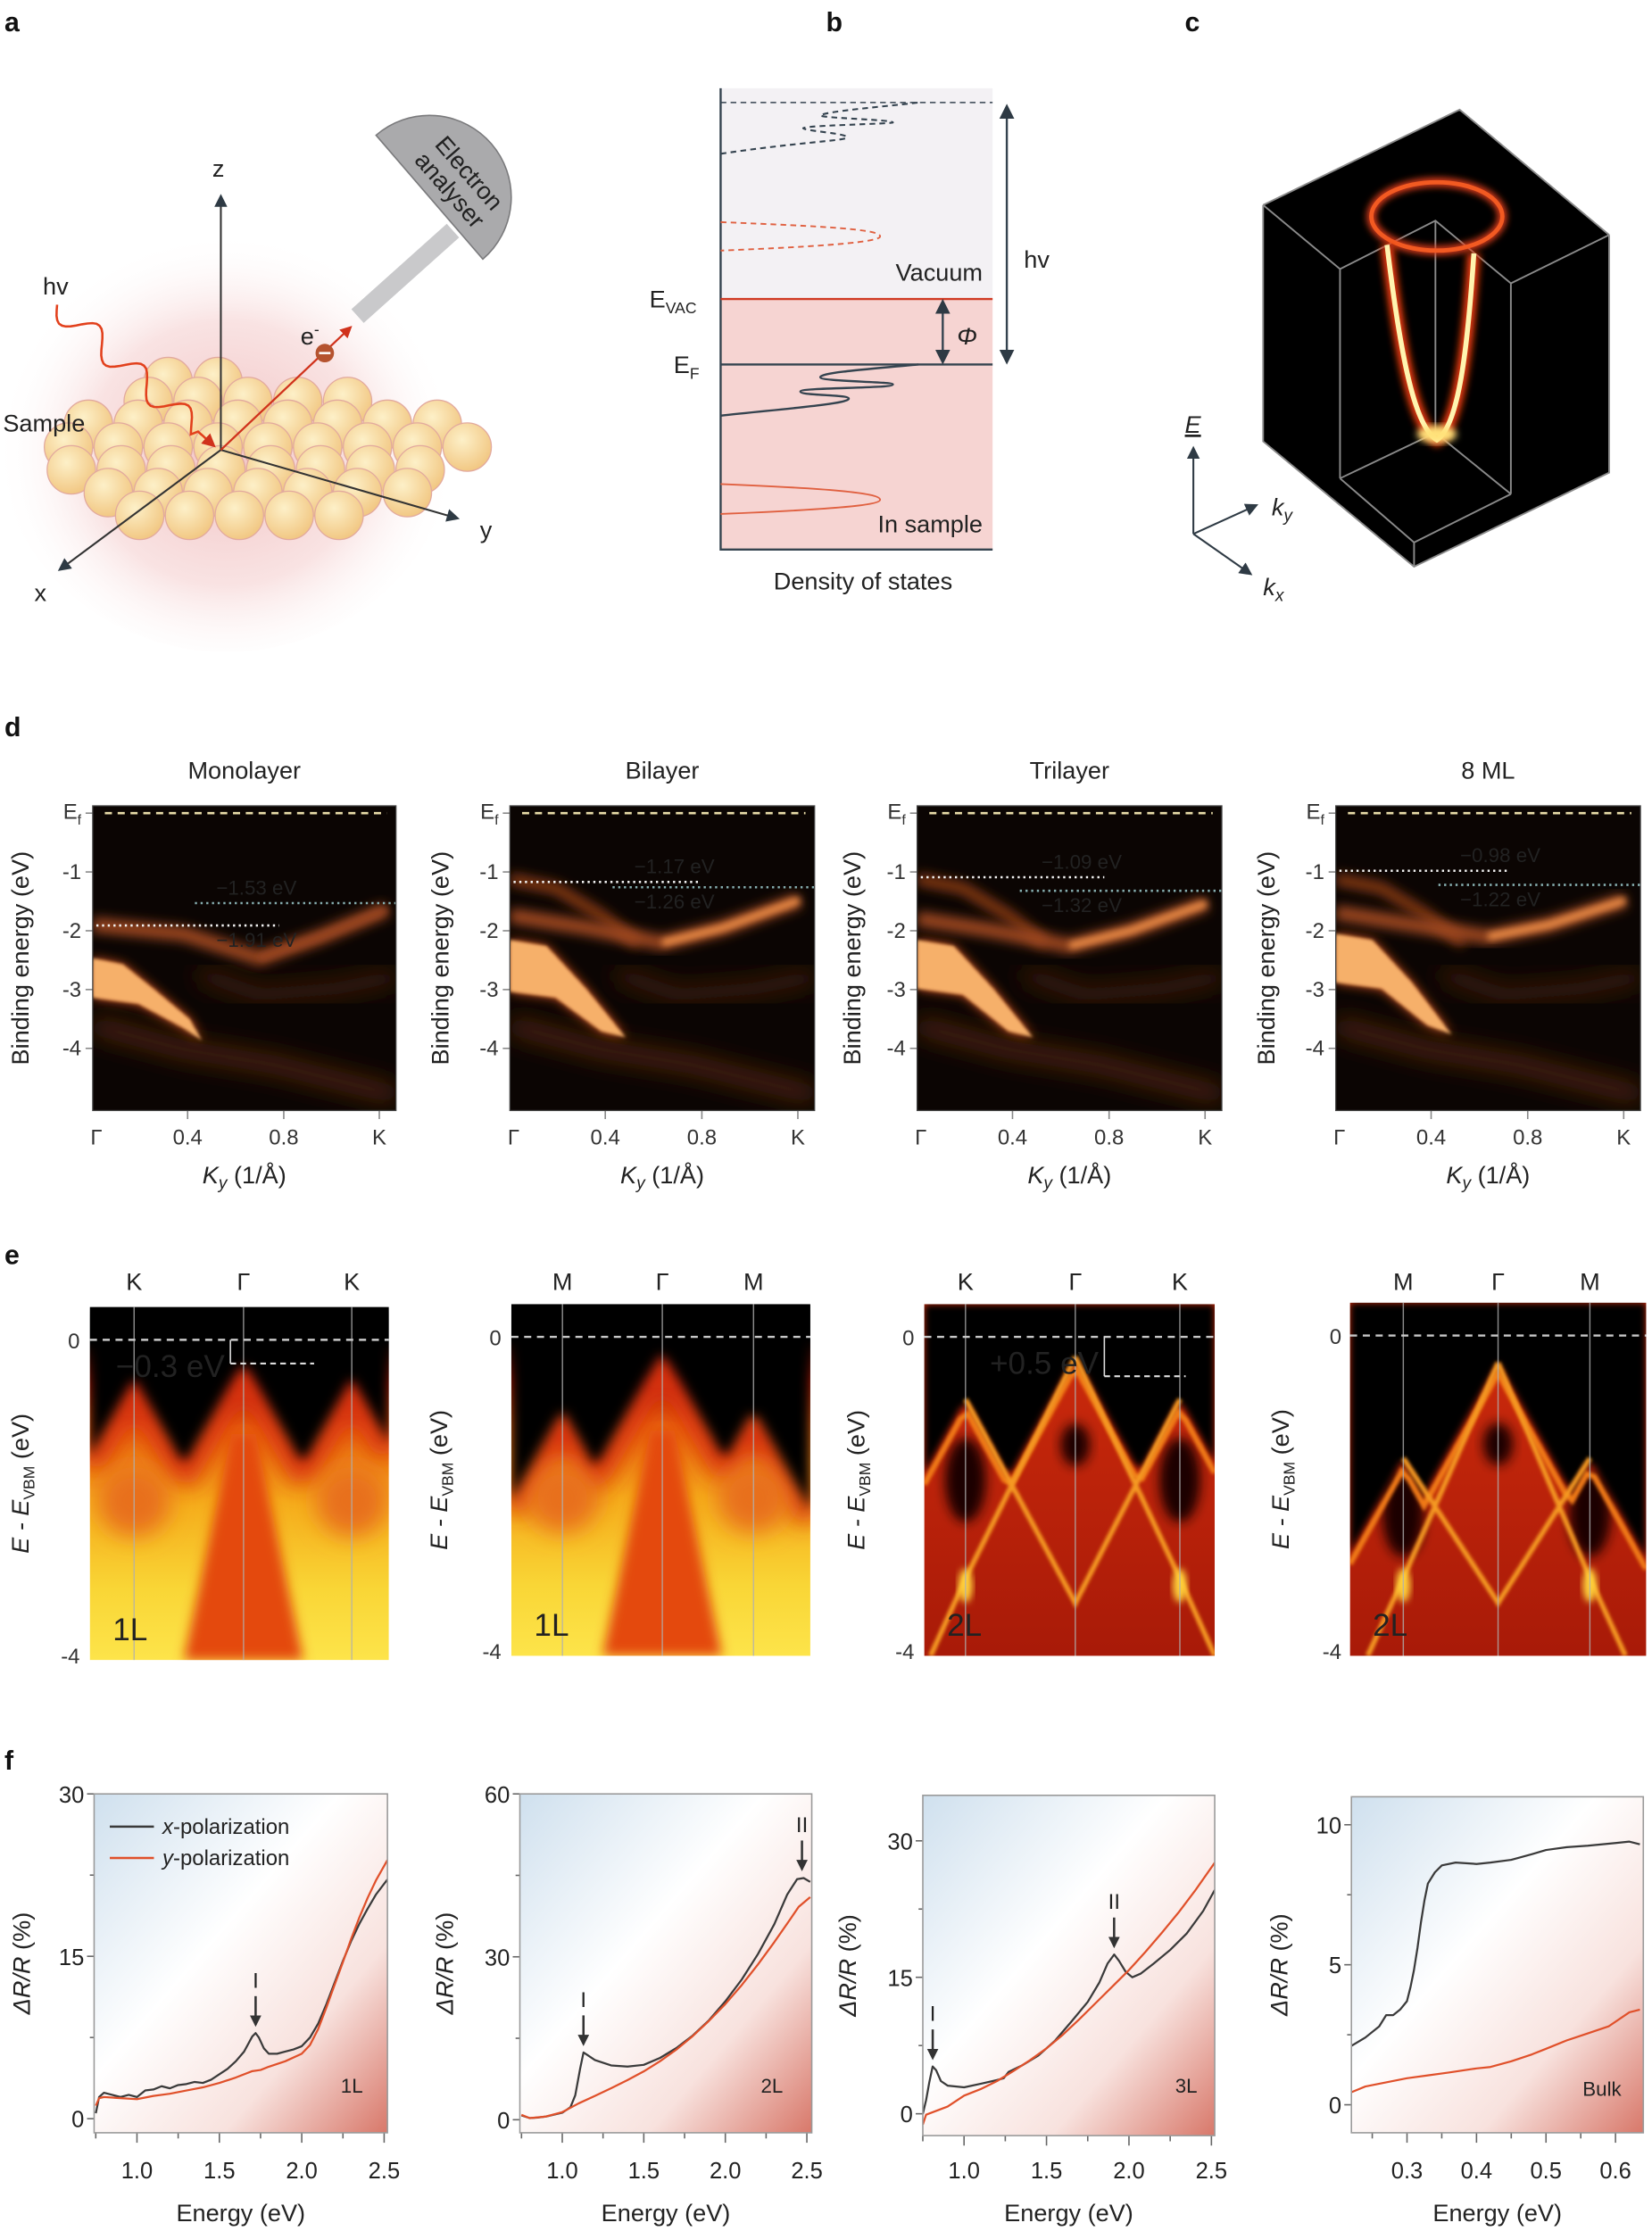 This screenshot has width=1652, height=2231. I want to click on arpes-band-plot: K Γ K 0 -4 E - EVBM (eV) 1L −0.3 eV, so click(198, 1468).